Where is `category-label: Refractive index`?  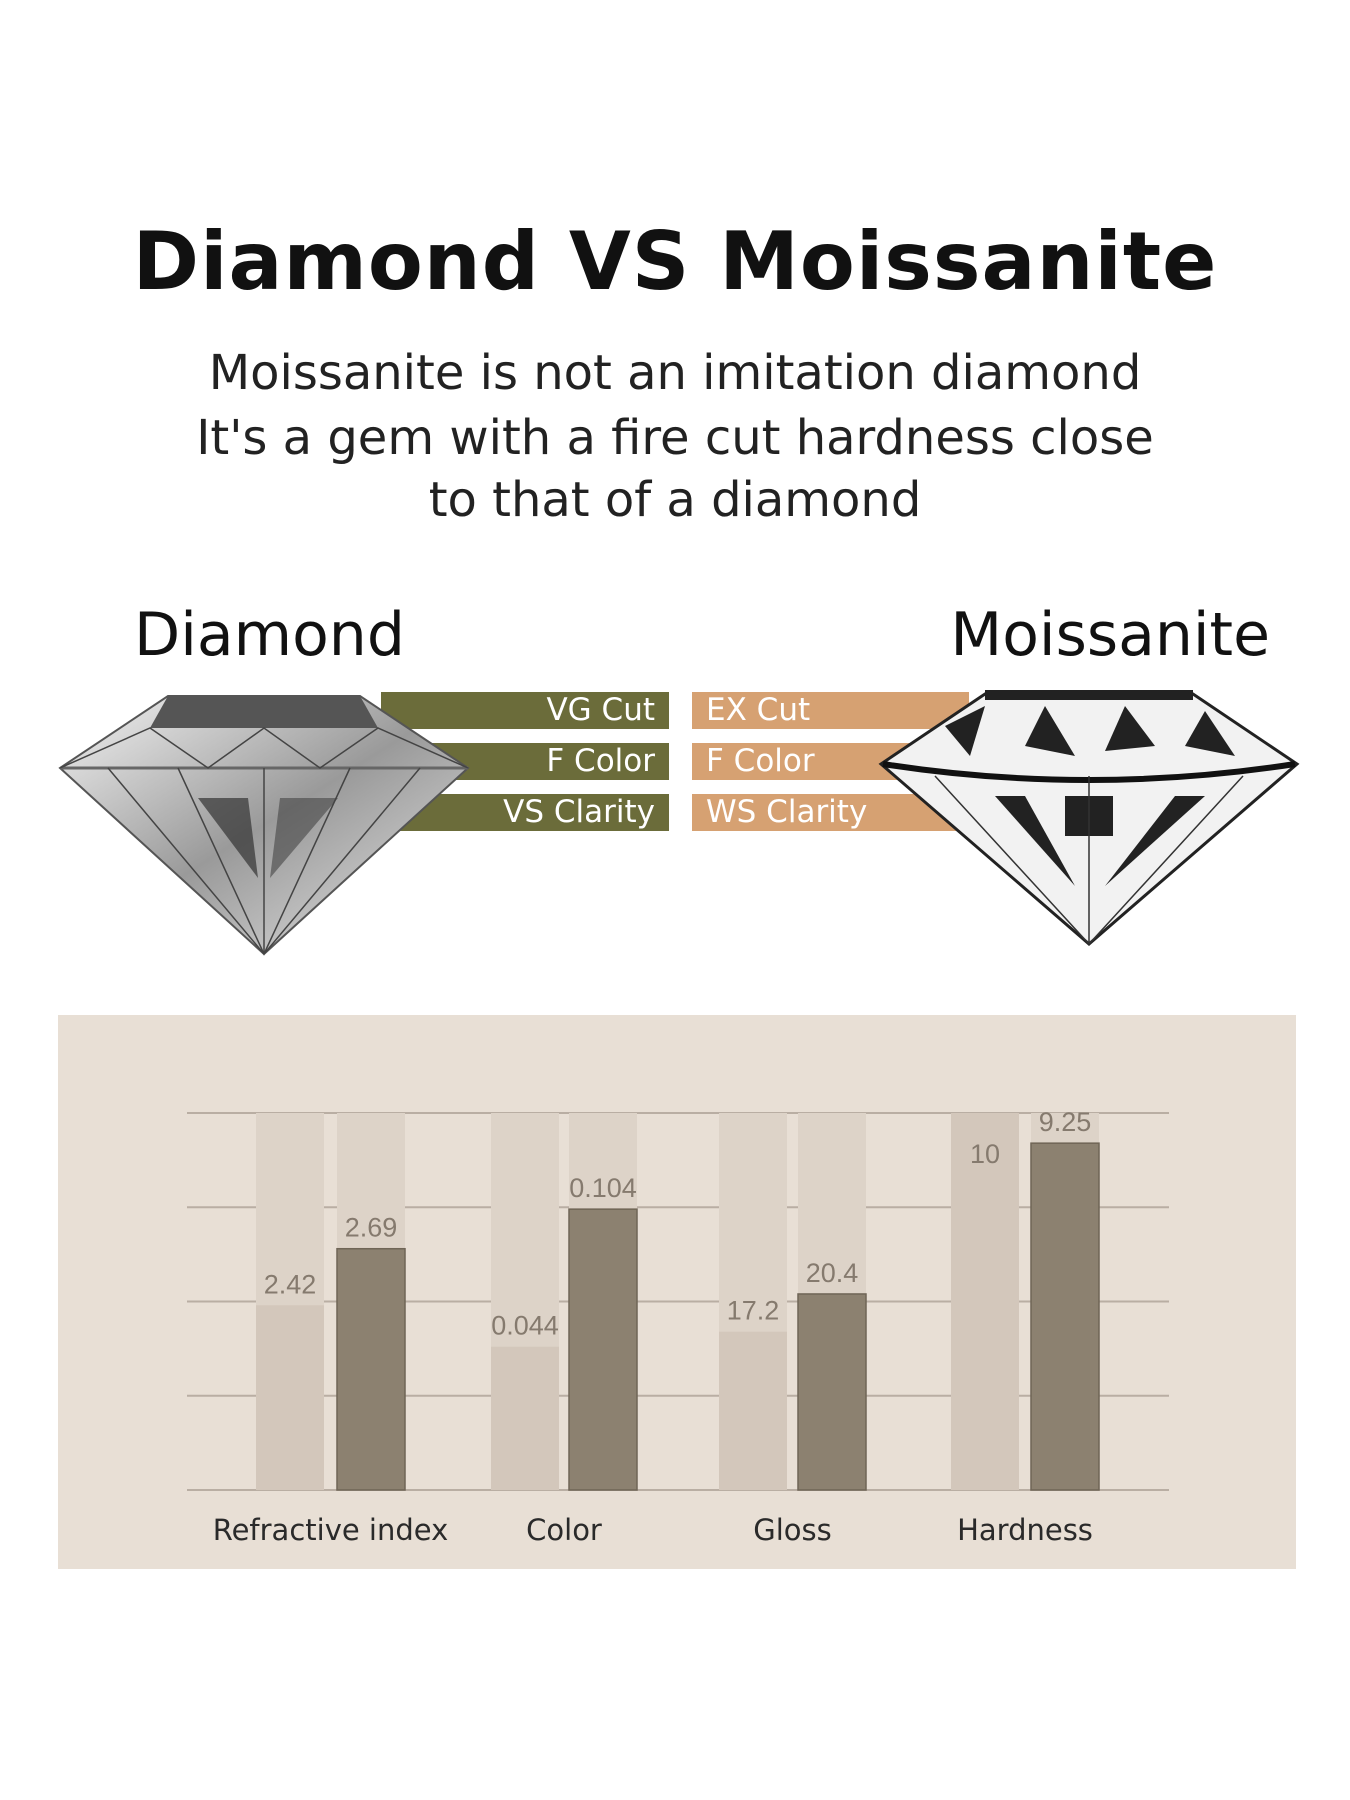 category-label: Refractive index is located at coordinates (331, 1530).